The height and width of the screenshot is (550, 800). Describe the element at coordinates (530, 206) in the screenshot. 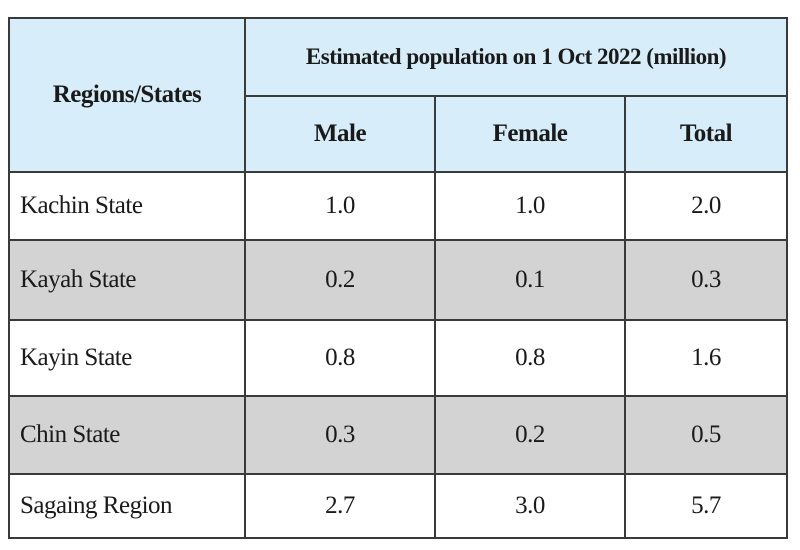

I see `female-cell: 1.0` at that location.